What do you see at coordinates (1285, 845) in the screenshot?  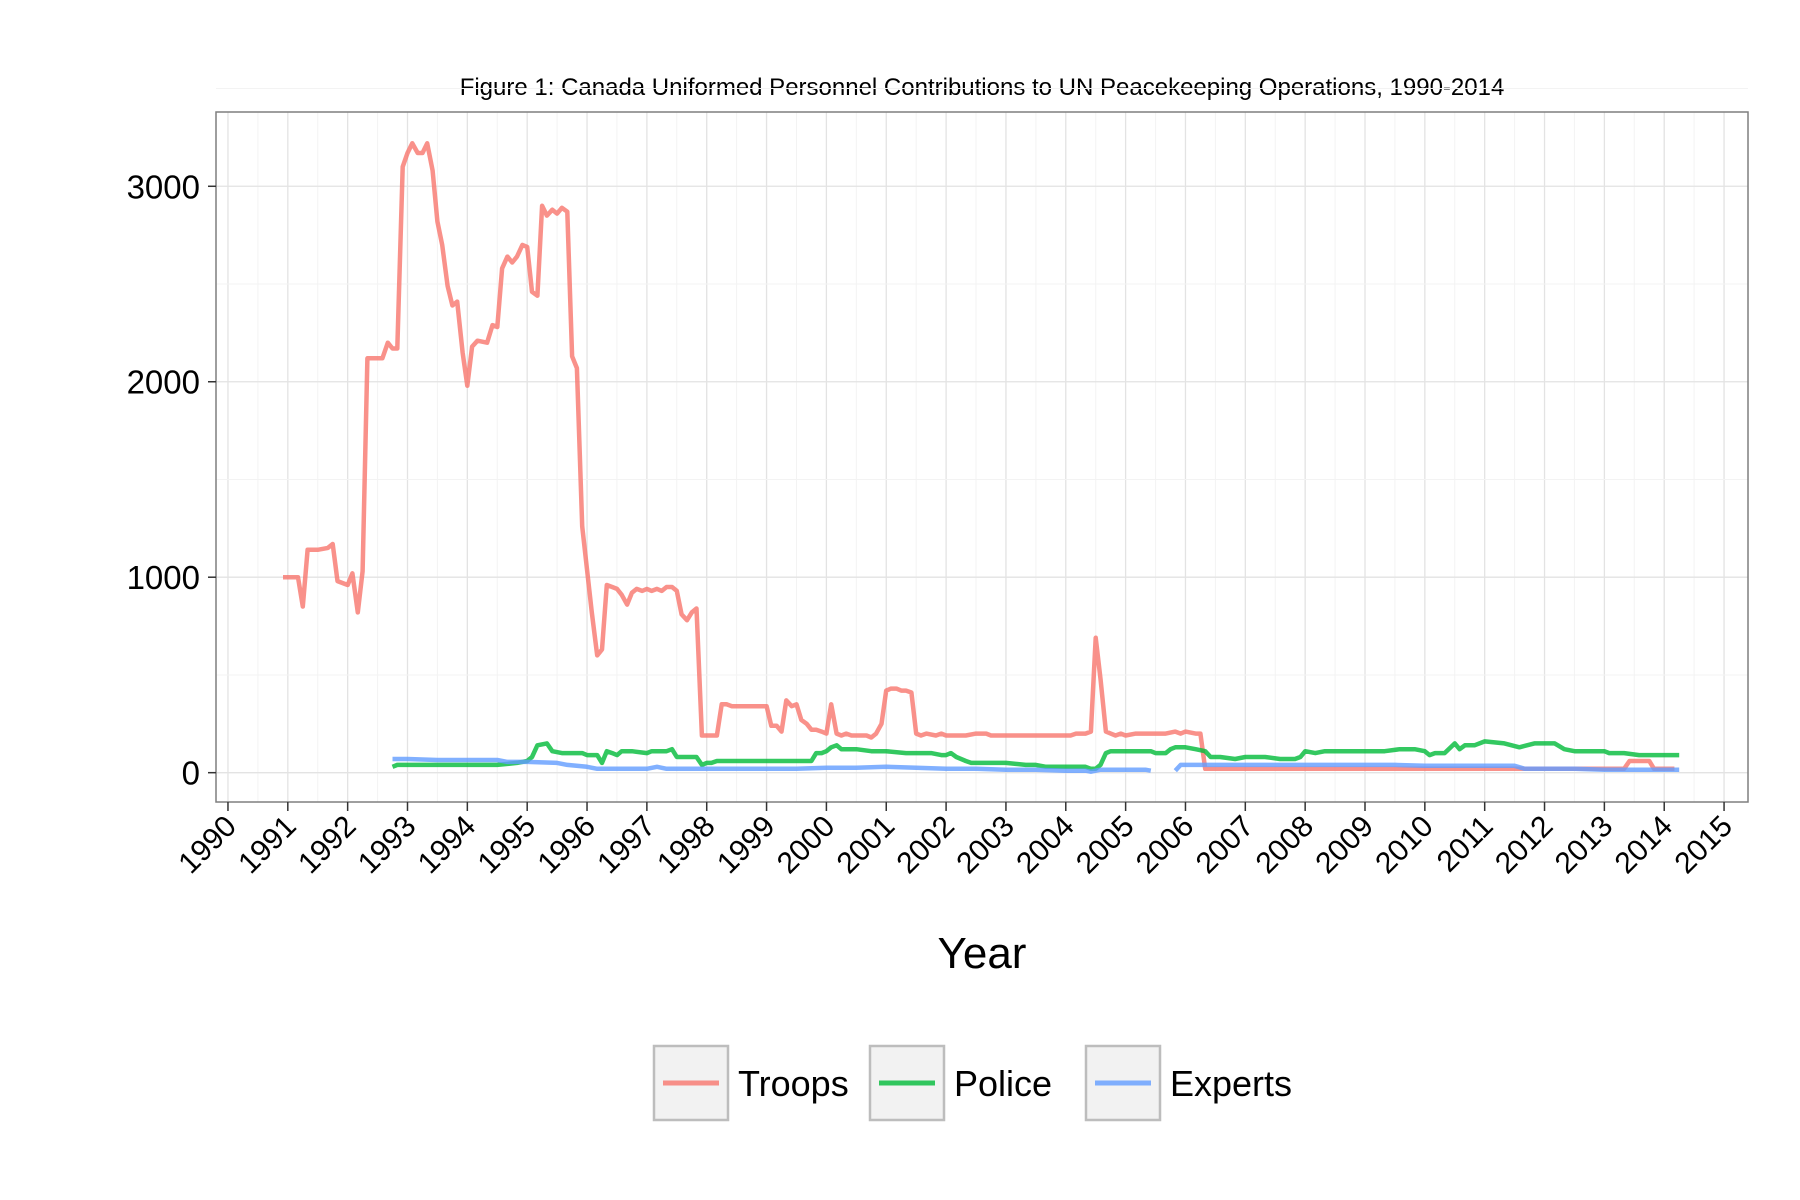 I see `x-tick-label: 2008` at bounding box center [1285, 845].